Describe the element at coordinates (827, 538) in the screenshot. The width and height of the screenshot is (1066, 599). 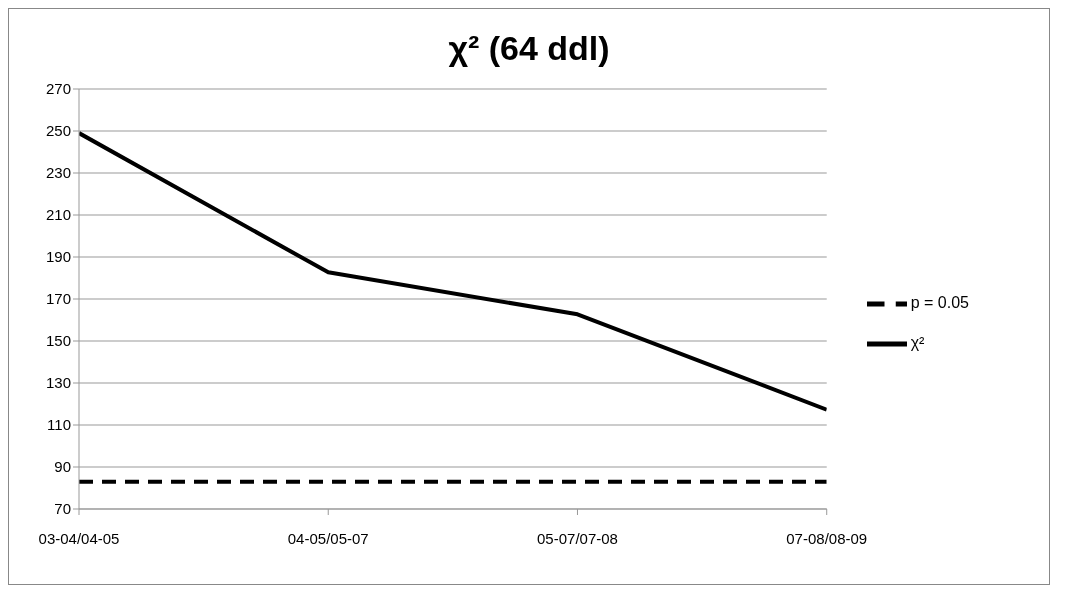
I see `x-tick-label: 07-08/08-09` at that location.